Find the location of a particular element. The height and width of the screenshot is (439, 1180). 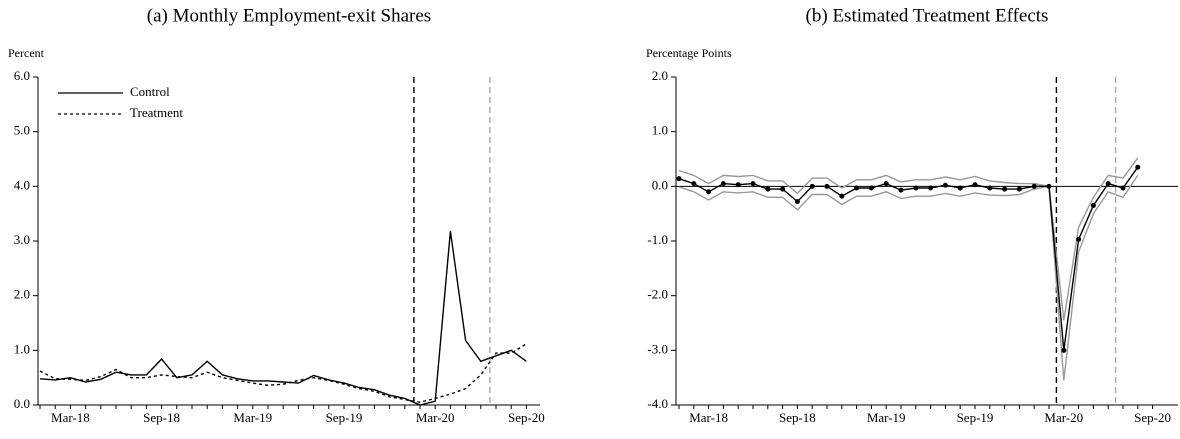

y-tick-label: -4.0 is located at coordinates (657, 403).